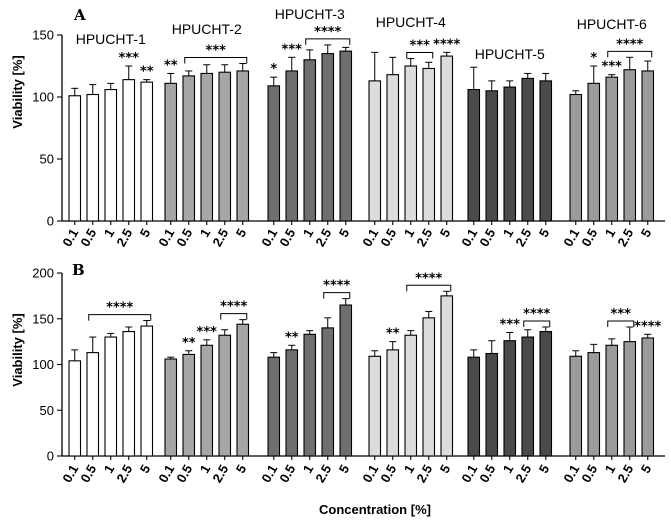 Image resolution: width=671 pixels, height=522 pixels. Describe the element at coordinates (375, 509) in the screenshot. I see `x-axis-title: Concentration [%]` at that location.